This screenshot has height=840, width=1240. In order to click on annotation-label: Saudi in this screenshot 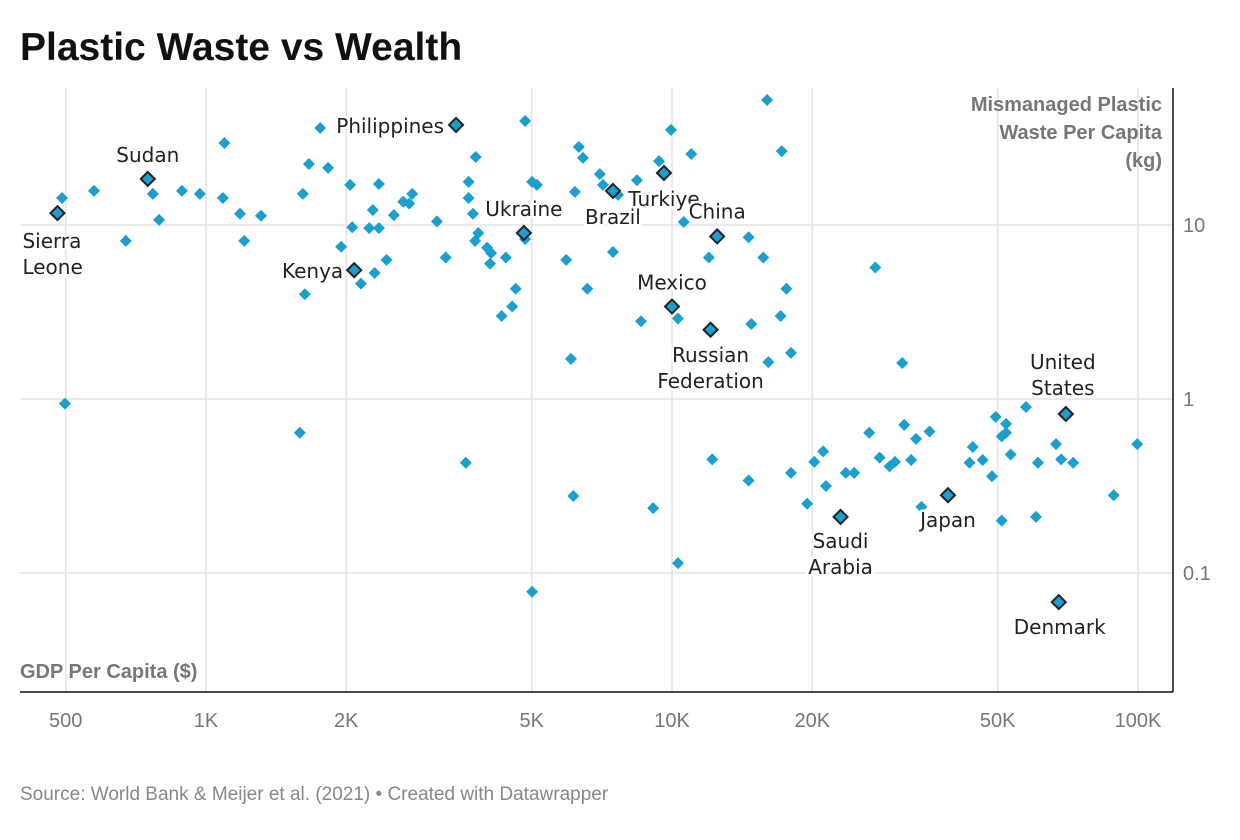, I will do `click(841, 541)`.